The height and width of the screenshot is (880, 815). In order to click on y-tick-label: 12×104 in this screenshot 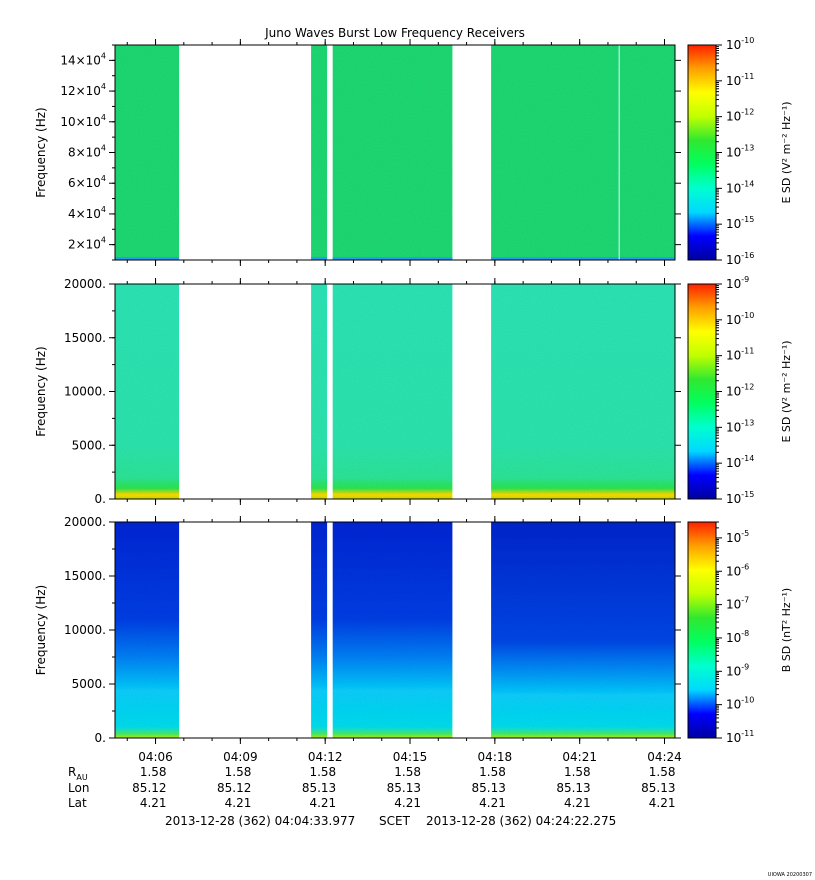, I will do `click(83, 90)`.